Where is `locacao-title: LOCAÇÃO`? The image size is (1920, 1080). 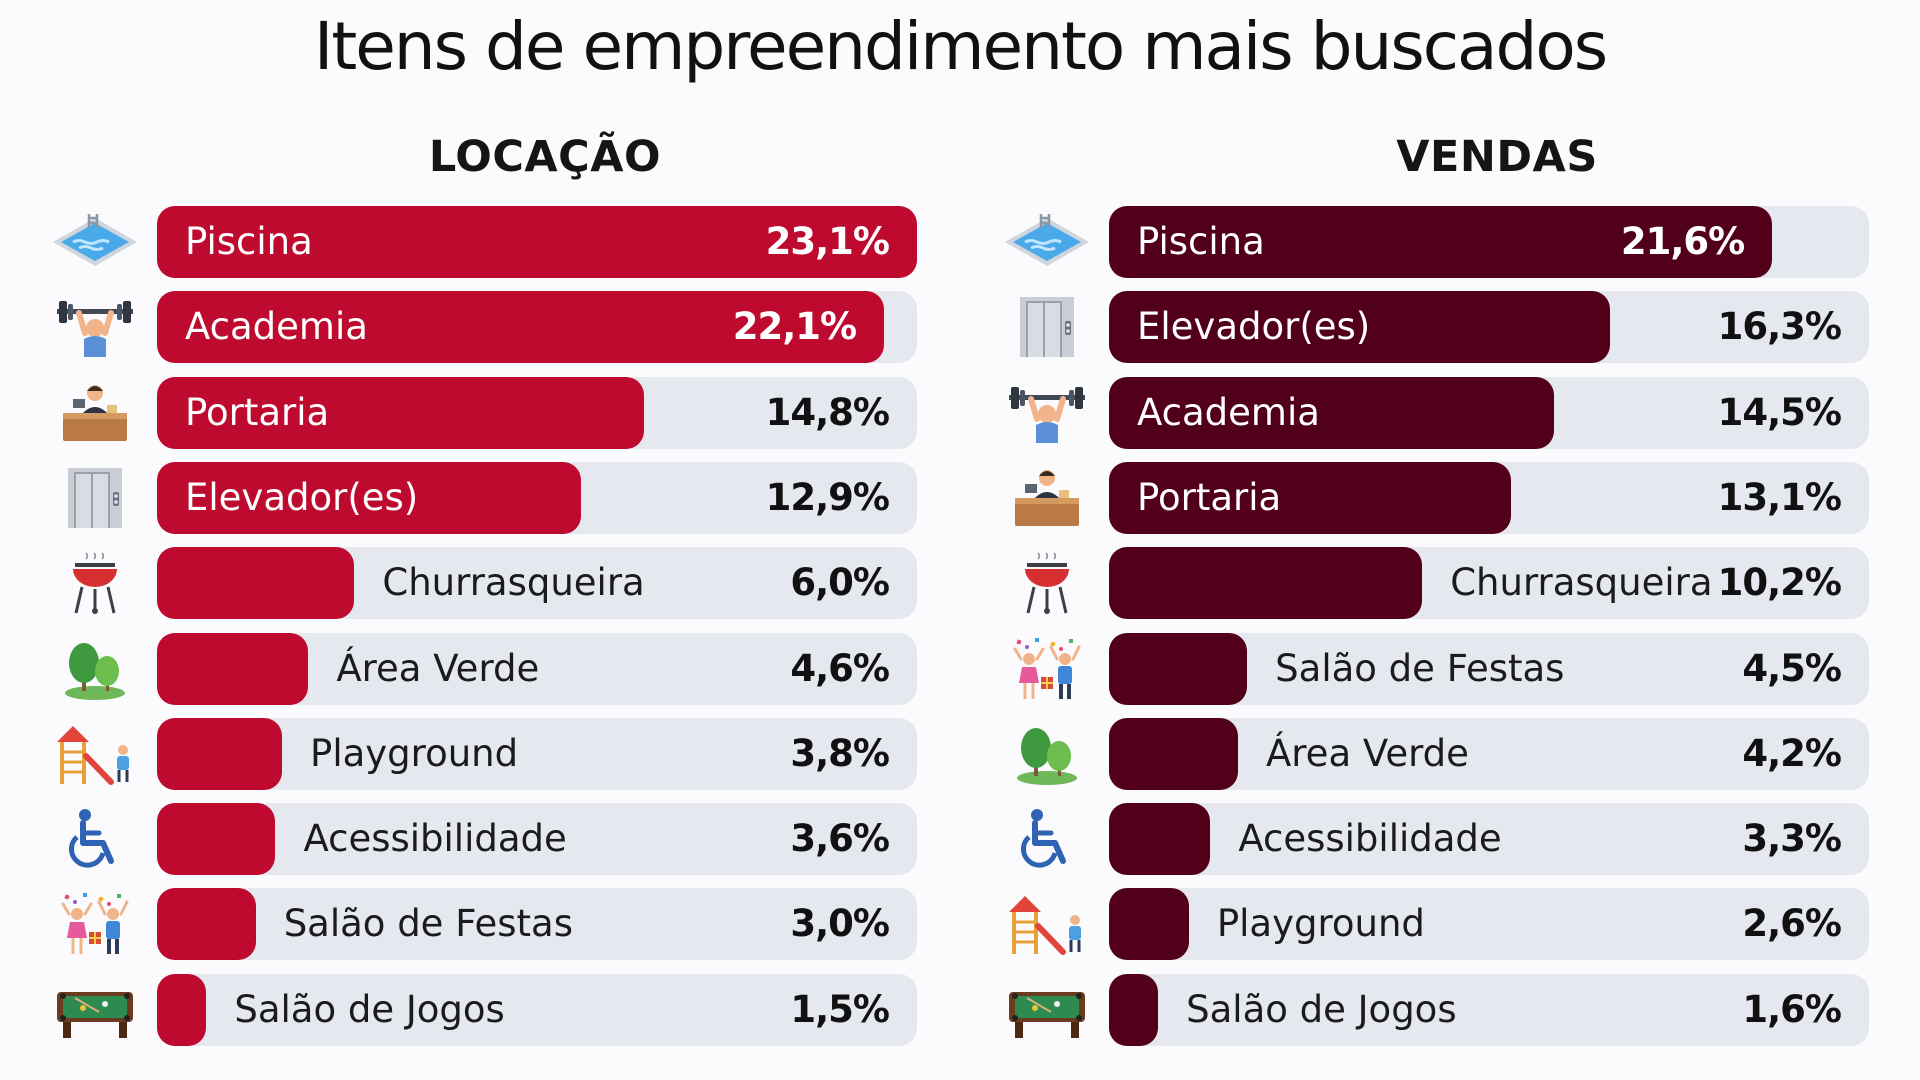
locacao-title: LOCAÇÃO is located at coordinates (545, 157).